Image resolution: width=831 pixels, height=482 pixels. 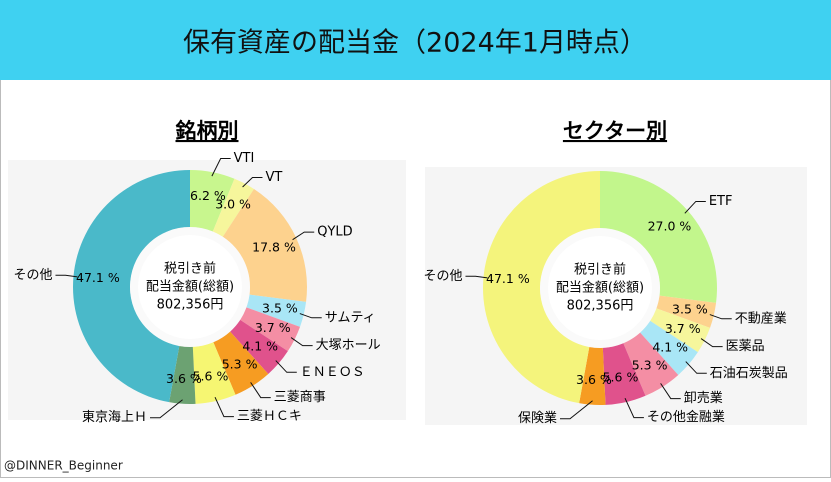 What do you see at coordinates (721, 201) in the screenshot?
I see `slice-name: ETF` at bounding box center [721, 201].